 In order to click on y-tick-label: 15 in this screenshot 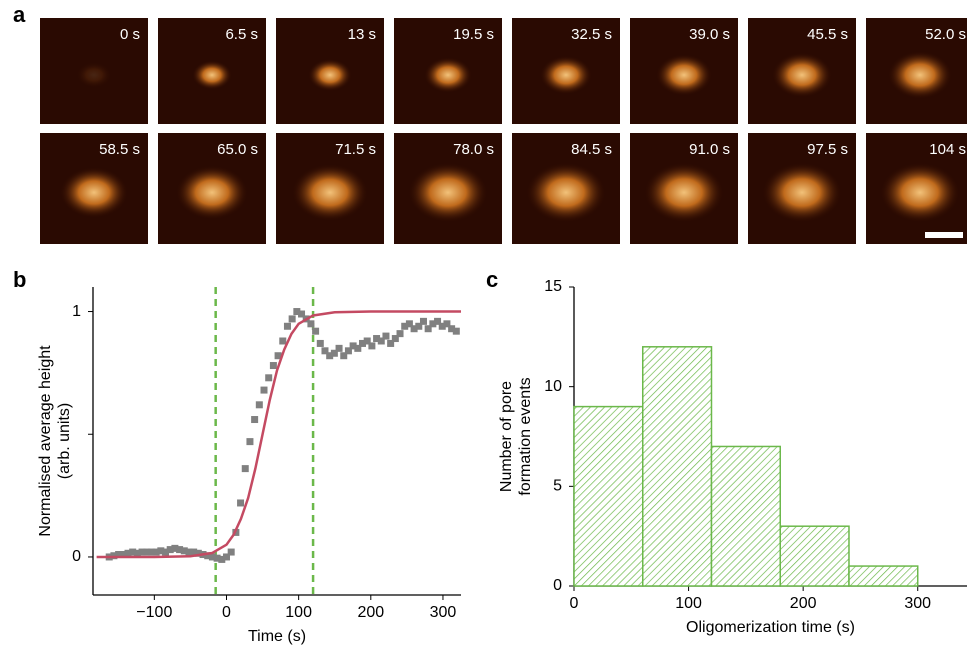, I will do `click(553, 286)`.